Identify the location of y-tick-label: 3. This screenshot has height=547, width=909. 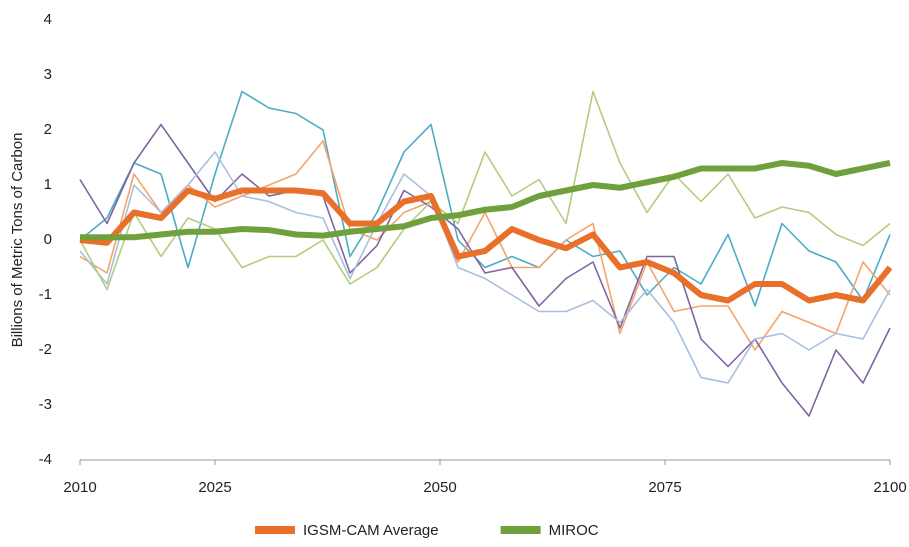
(48, 74).